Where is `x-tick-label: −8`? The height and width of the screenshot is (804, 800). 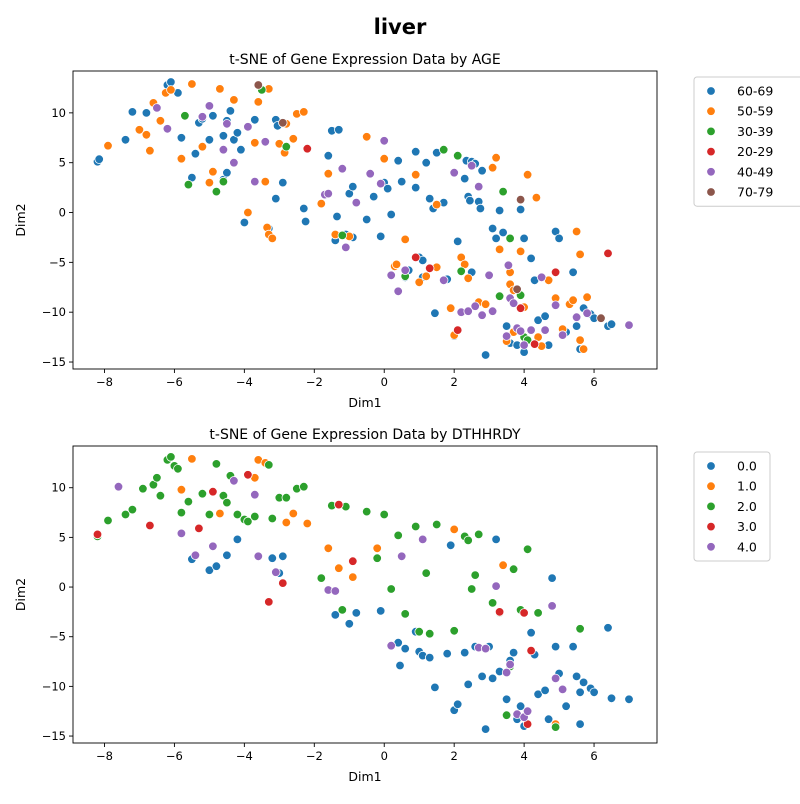
x-tick-label: −8 is located at coordinates (104, 756).